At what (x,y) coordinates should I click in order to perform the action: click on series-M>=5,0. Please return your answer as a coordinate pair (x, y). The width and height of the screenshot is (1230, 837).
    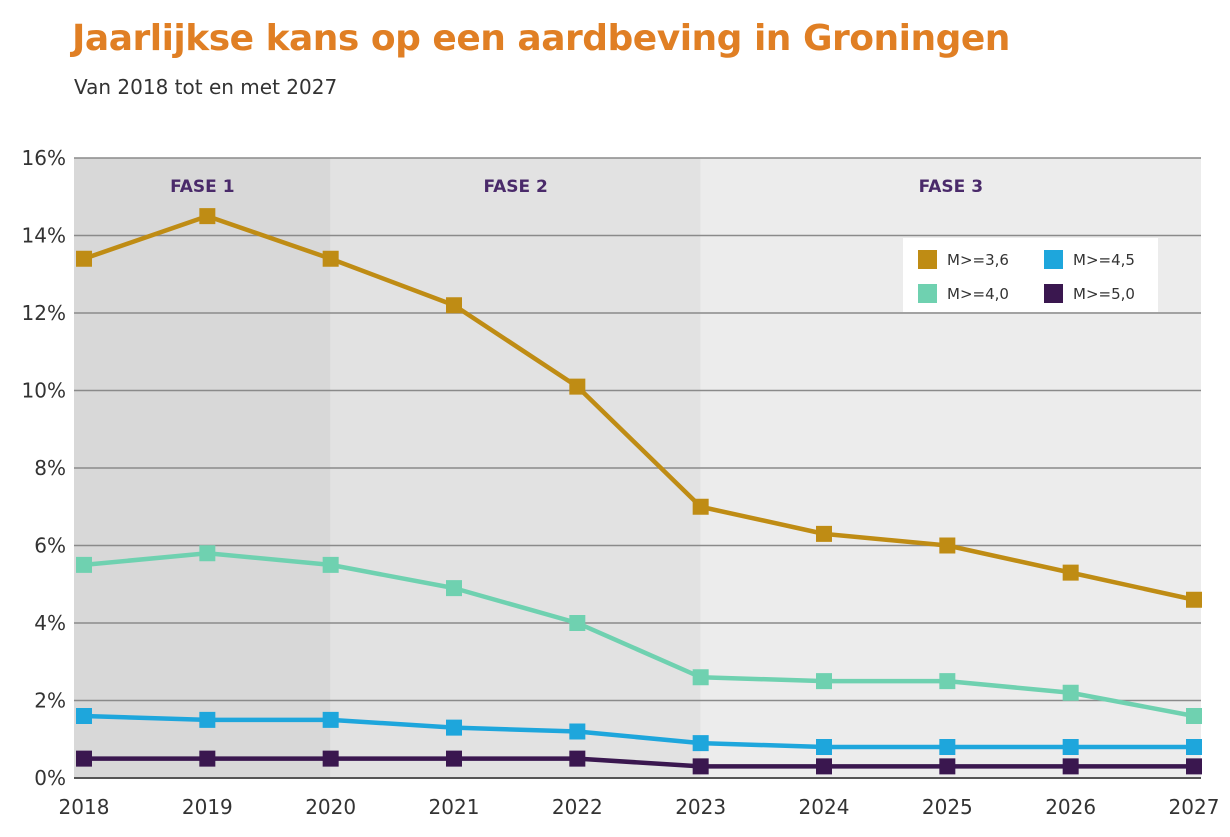
    Looking at the image, I should click on (639, 762).